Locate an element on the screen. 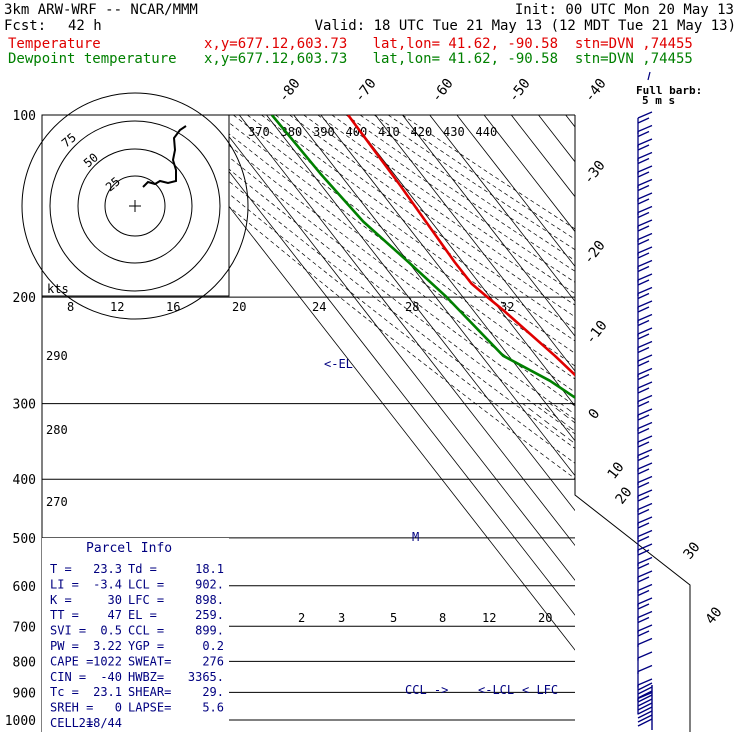 The height and width of the screenshot is (740, 740). parcel-param-label: EL = is located at coordinates (142, 615).